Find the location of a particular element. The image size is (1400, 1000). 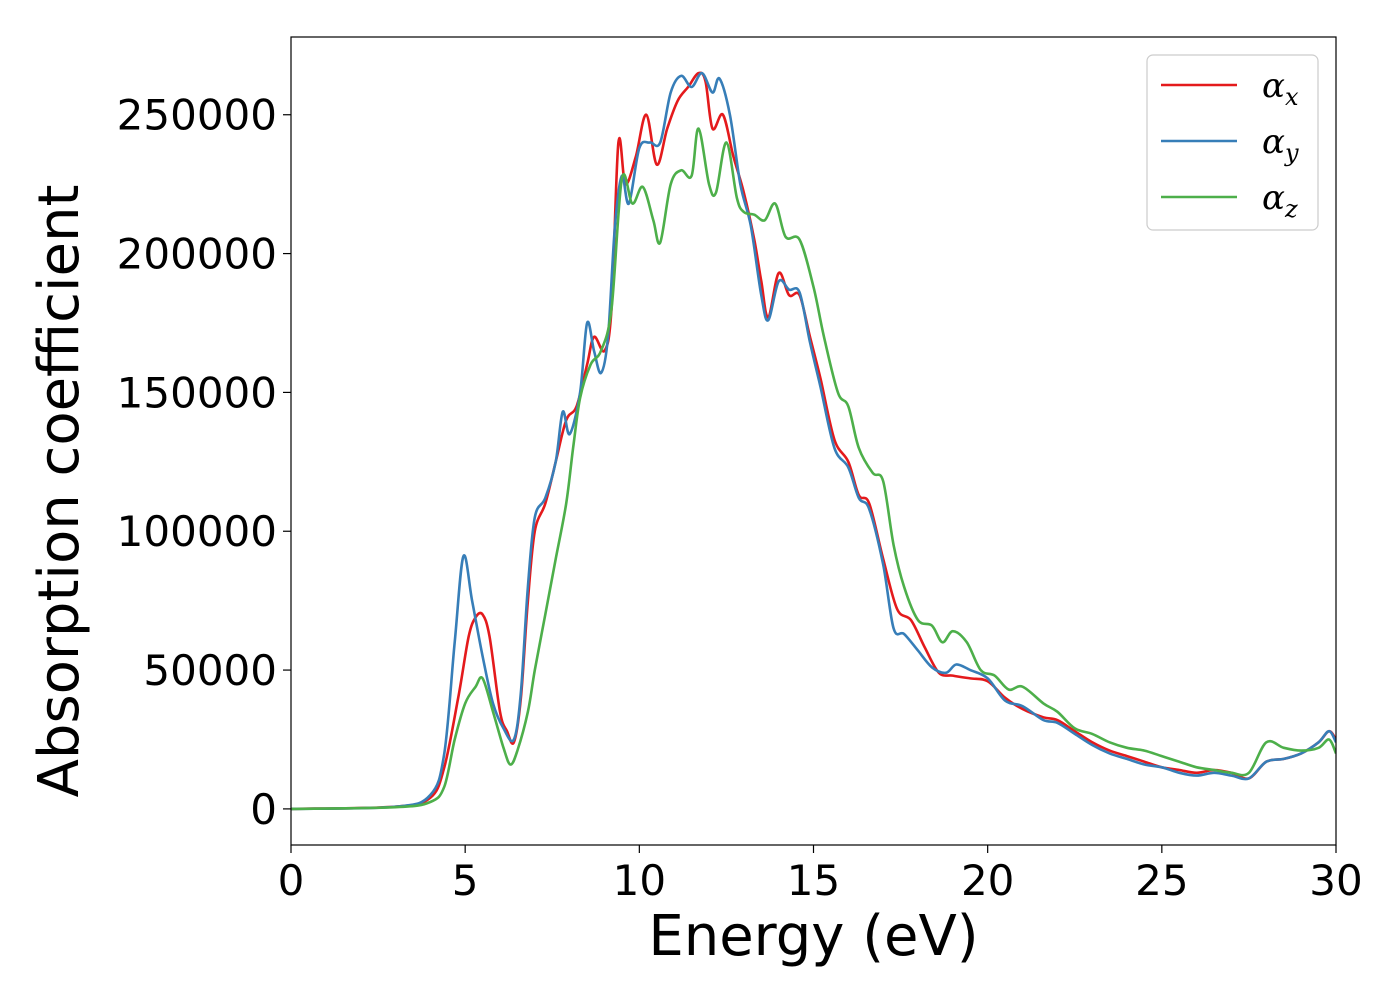

x-tick-label: 25 is located at coordinates (1161, 880).